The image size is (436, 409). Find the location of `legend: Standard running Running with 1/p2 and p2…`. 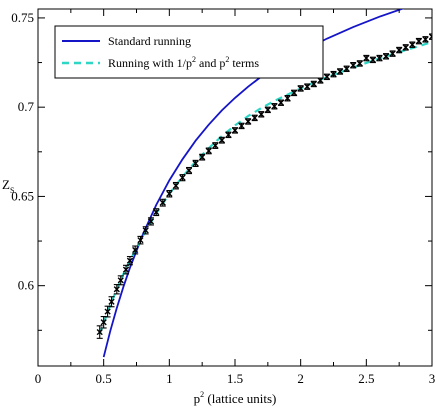

legend: Standard running Running with 1/p2 and p2… is located at coordinates (189, 52).